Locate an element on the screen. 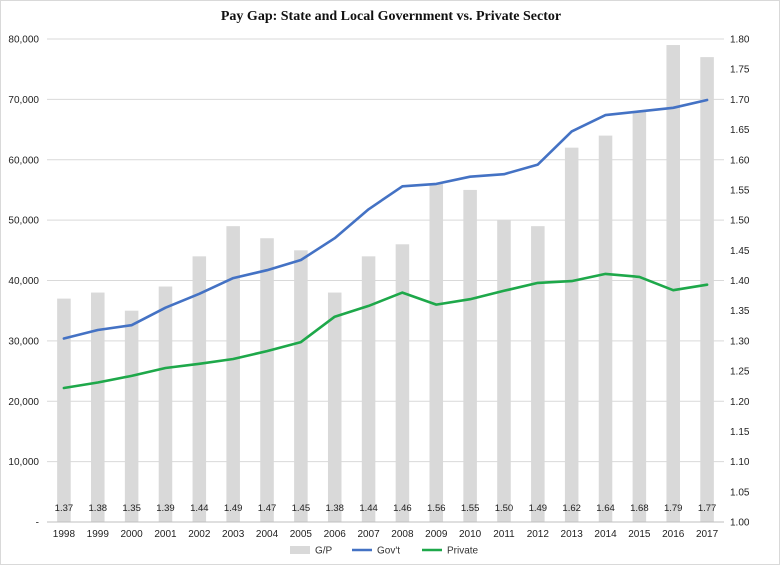 This screenshot has width=780, height=566. x-tick-label: 2009 is located at coordinates (436, 534).